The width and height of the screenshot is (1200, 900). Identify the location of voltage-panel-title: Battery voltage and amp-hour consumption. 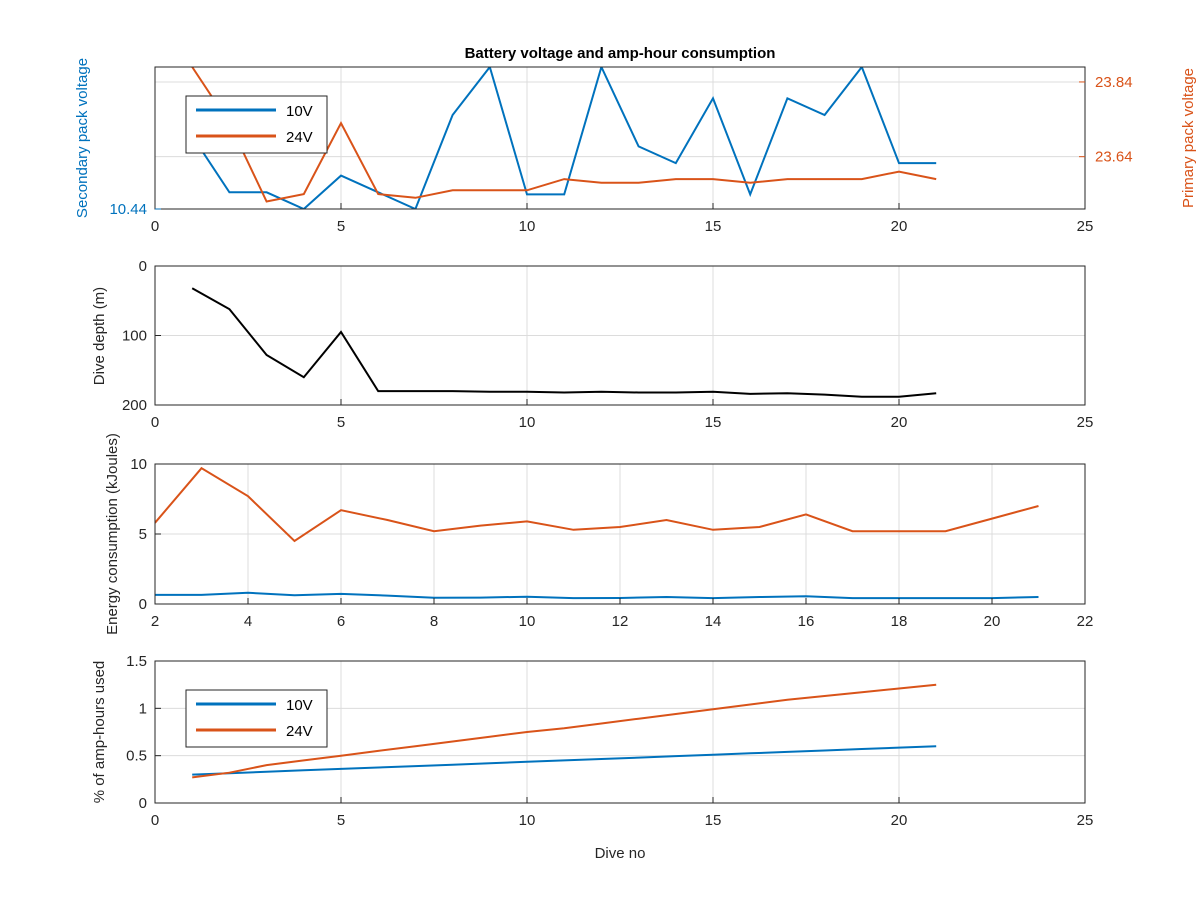
(620, 53).